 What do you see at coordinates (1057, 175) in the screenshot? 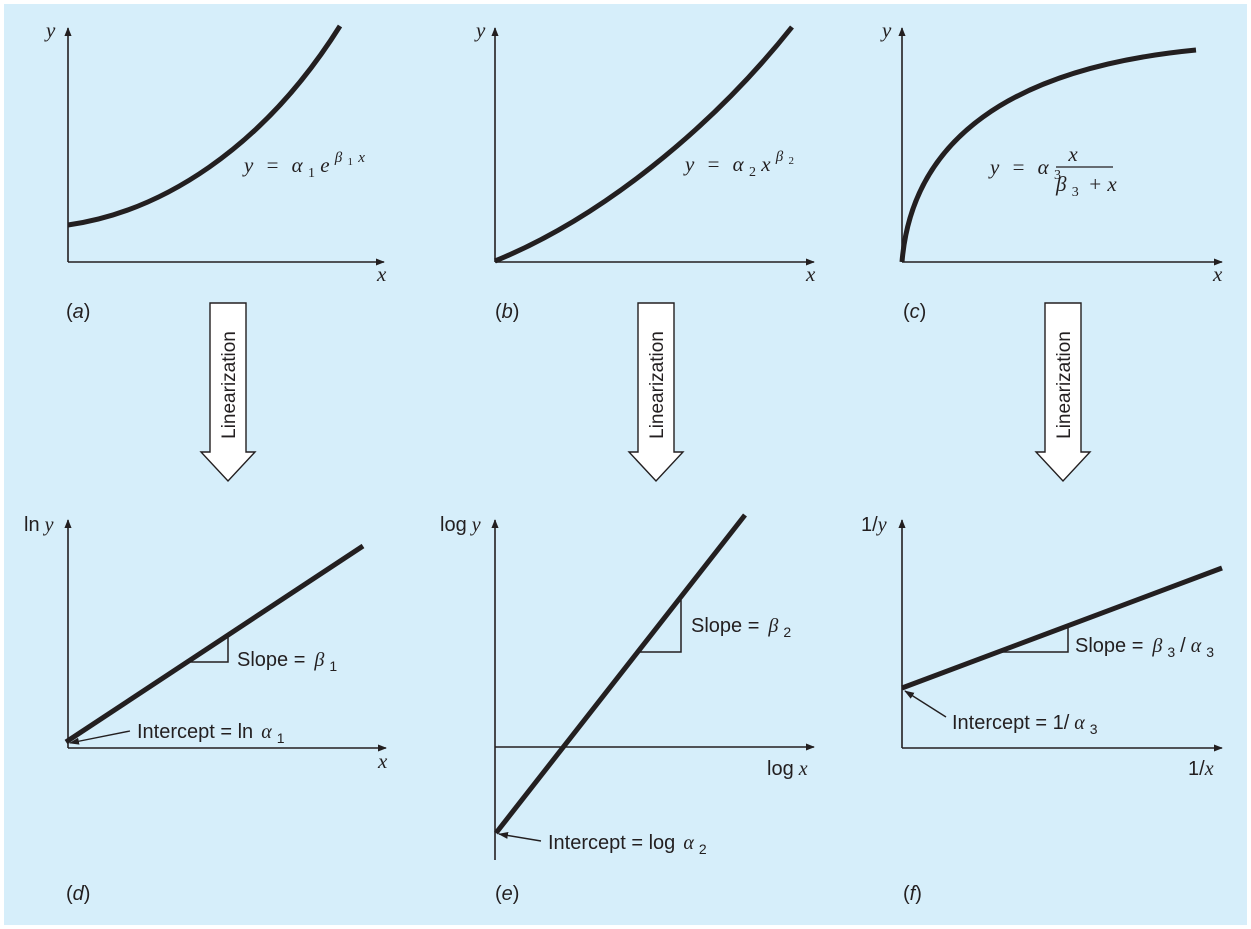
I see `eq-coef-sub: 3` at bounding box center [1057, 175].